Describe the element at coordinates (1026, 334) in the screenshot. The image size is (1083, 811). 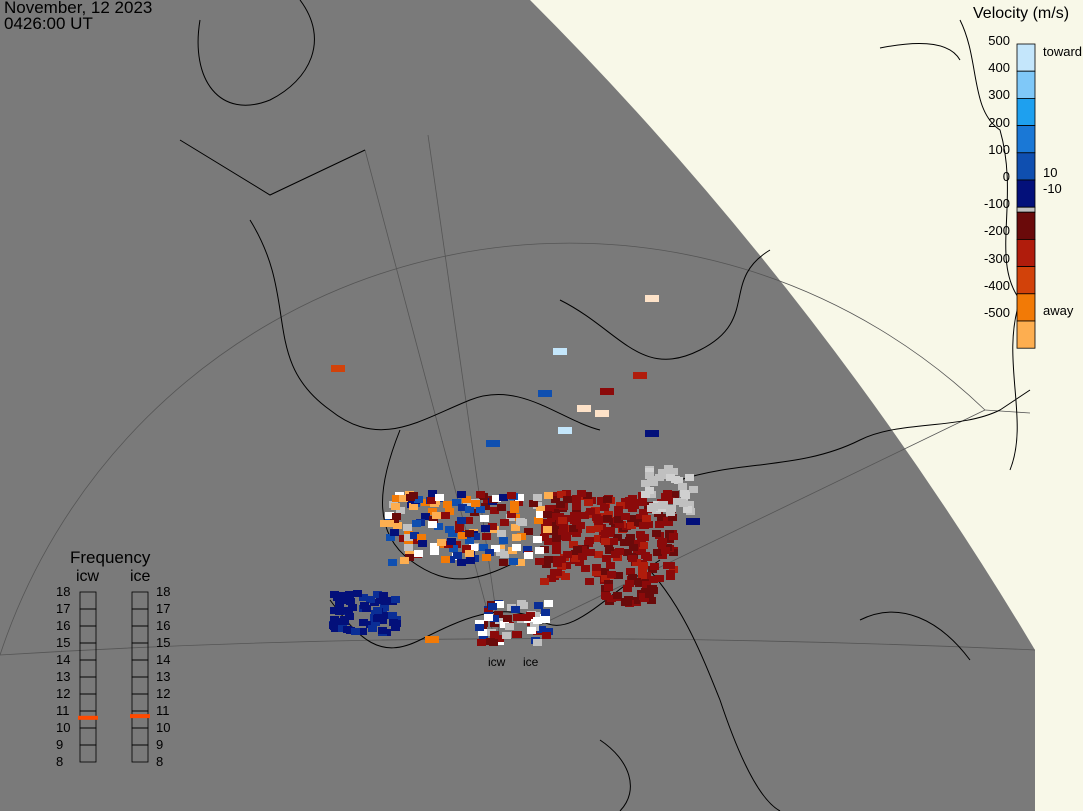
I see `colorbar-segment-away` at that location.